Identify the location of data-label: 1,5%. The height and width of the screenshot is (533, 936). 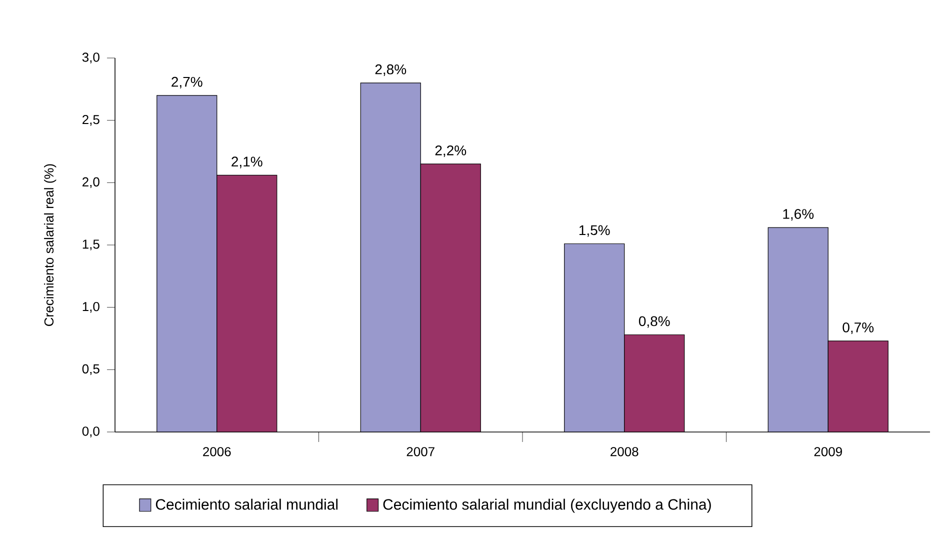
(594, 231).